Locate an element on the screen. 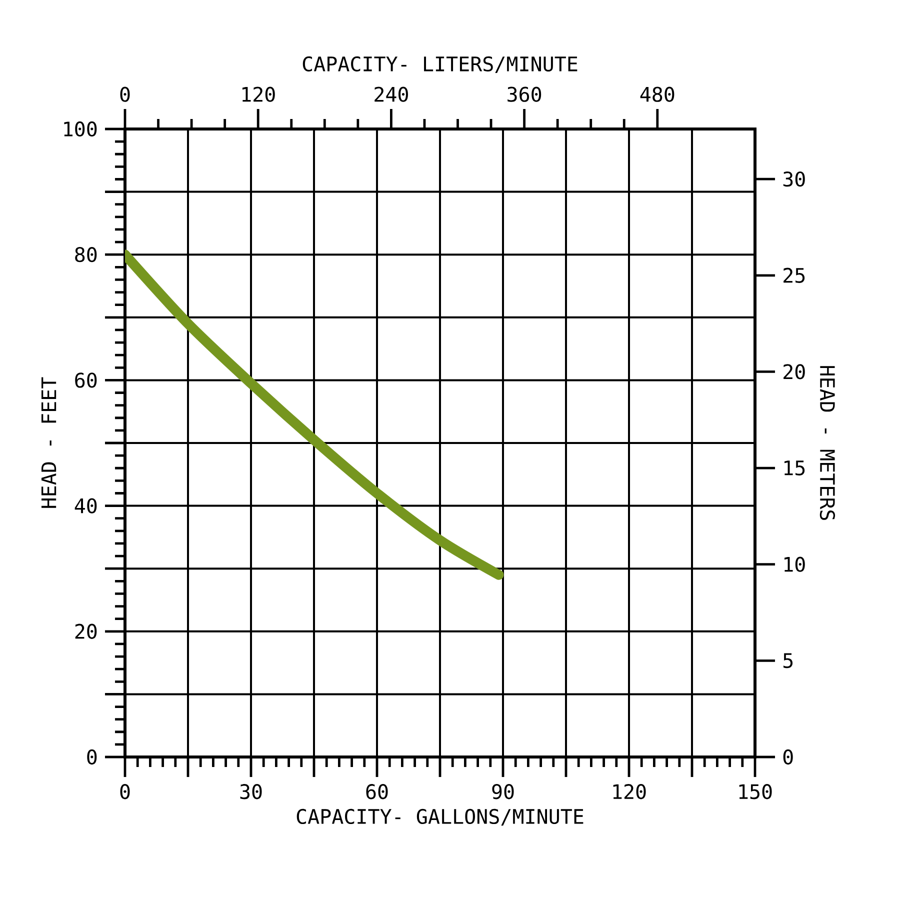 The width and height of the screenshot is (900, 900). y2-tick-label: 15 is located at coordinates (794, 468).